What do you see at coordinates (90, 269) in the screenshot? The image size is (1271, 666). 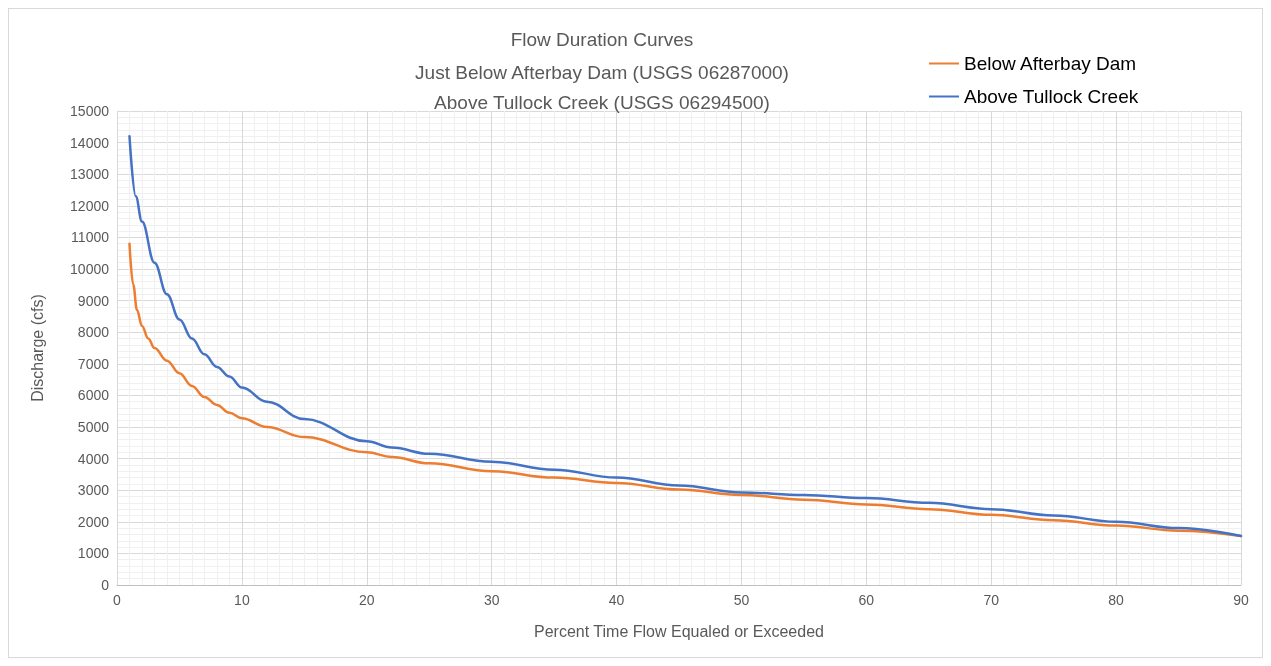 I see `y-tick-label: 10000` at bounding box center [90, 269].